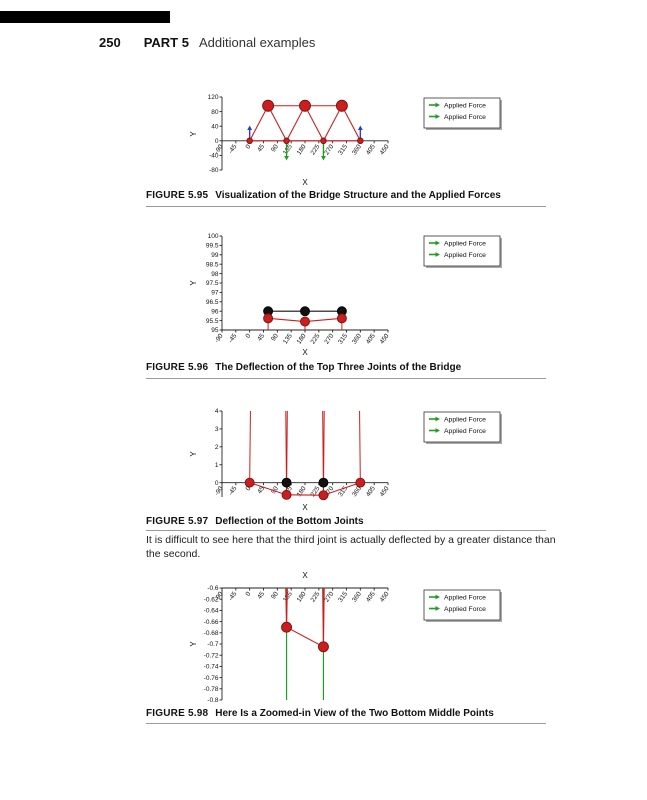  I want to click on figure-label: FIGURE 5.96, so click(177, 367).